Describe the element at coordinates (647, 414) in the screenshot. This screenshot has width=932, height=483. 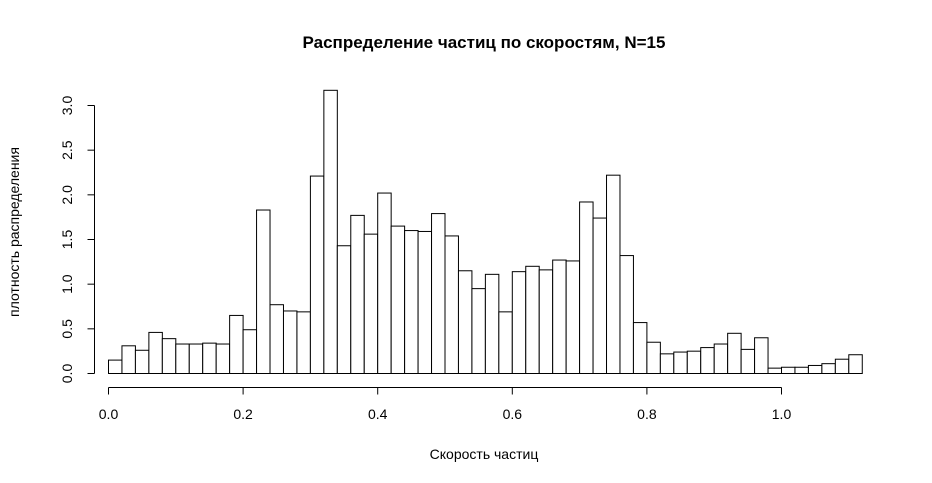
I see `x-tick-label: 0.8` at that location.